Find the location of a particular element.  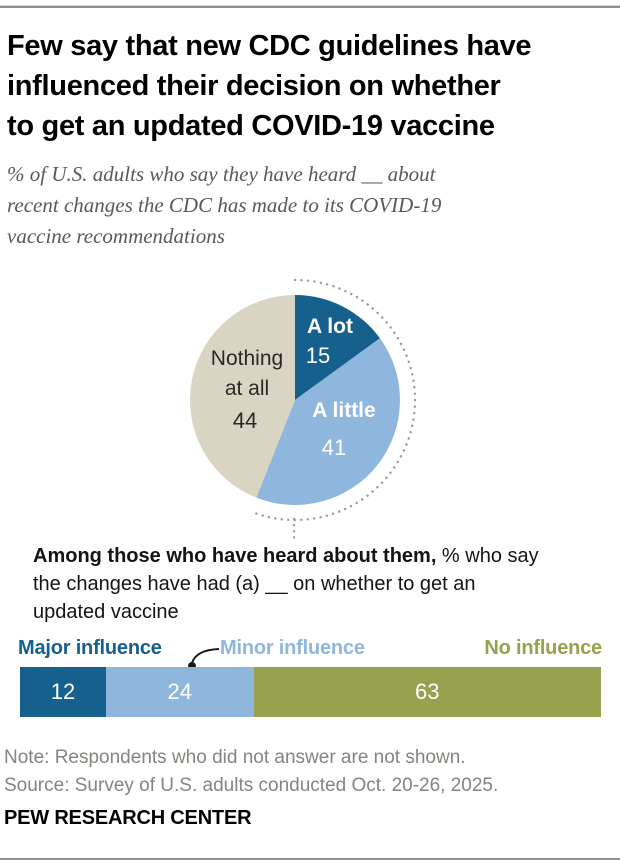

title-line: Few say that new CDC guidelines have is located at coordinates (269, 46).